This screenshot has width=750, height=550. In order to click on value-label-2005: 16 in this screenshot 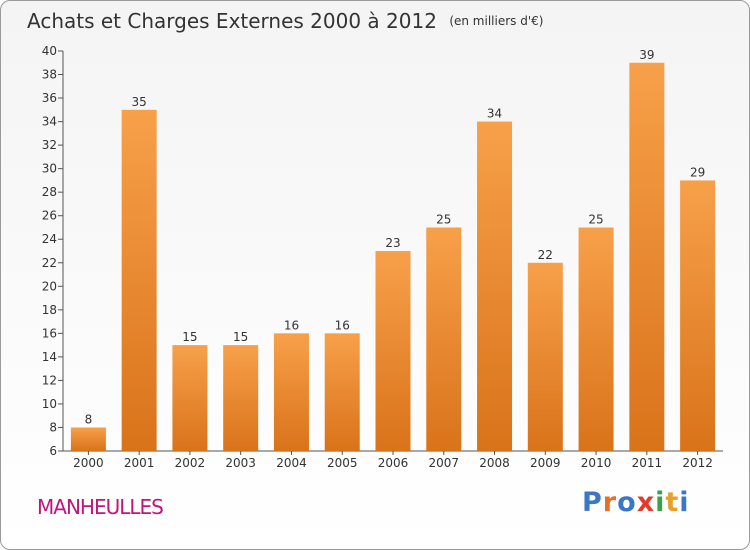, I will do `click(342, 325)`.